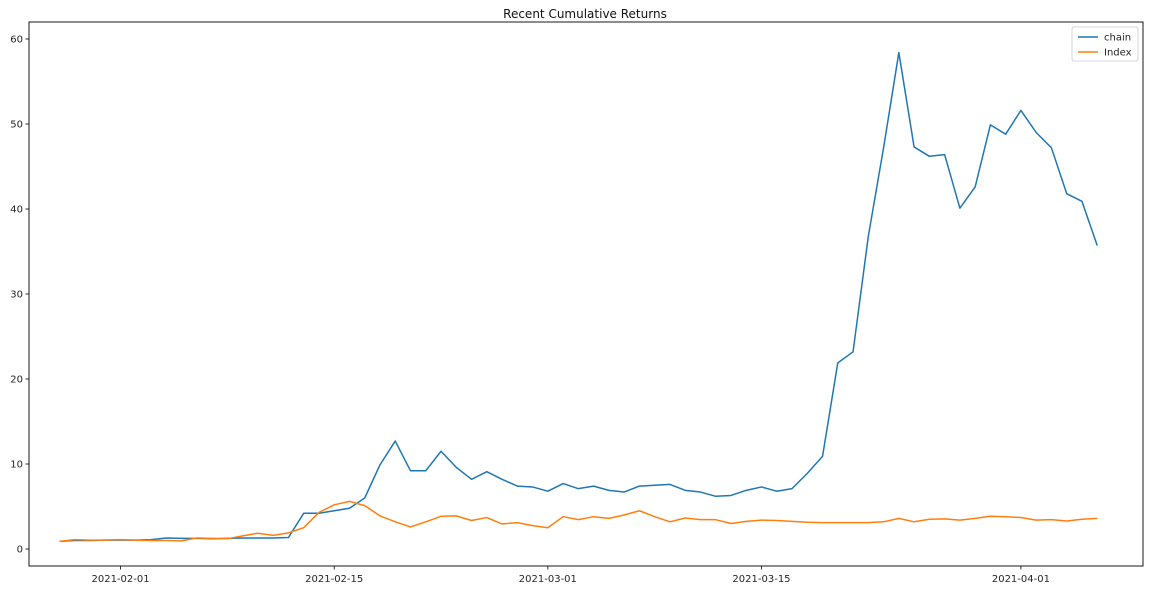 The width and height of the screenshot is (1150, 590). Describe the element at coordinates (16, 125) in the screenshot. I see `y-tick-label: 50` at that location.